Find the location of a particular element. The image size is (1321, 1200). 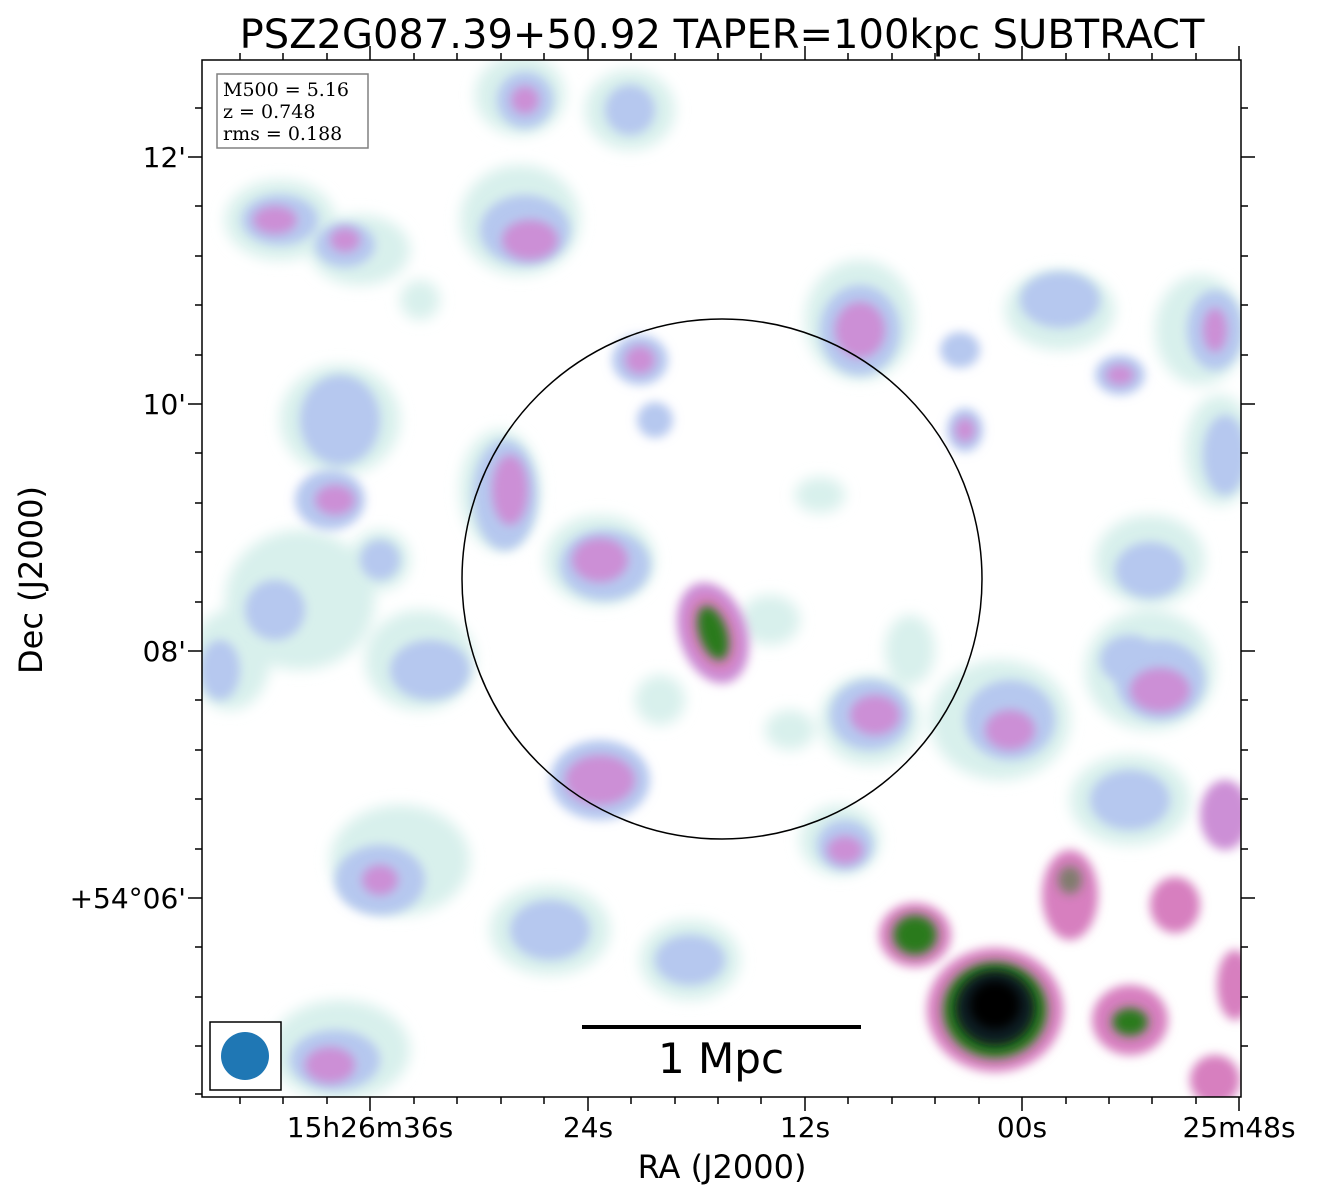

x-tick-label-3: 00s is located at coordinates (1022, 1127).